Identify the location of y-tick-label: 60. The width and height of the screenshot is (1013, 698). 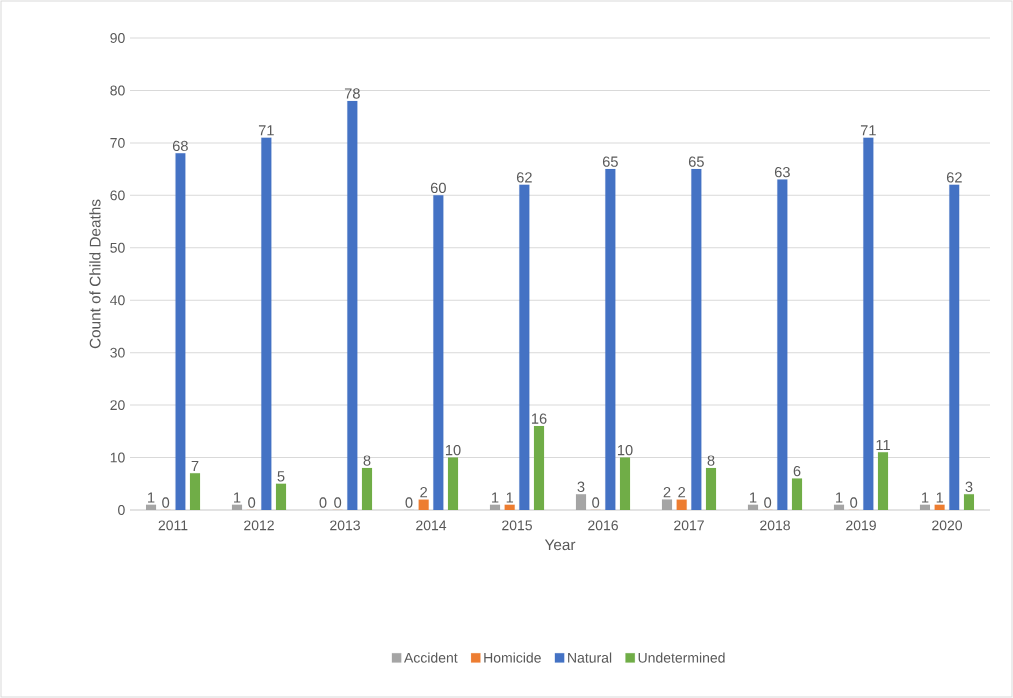
(117, 195).